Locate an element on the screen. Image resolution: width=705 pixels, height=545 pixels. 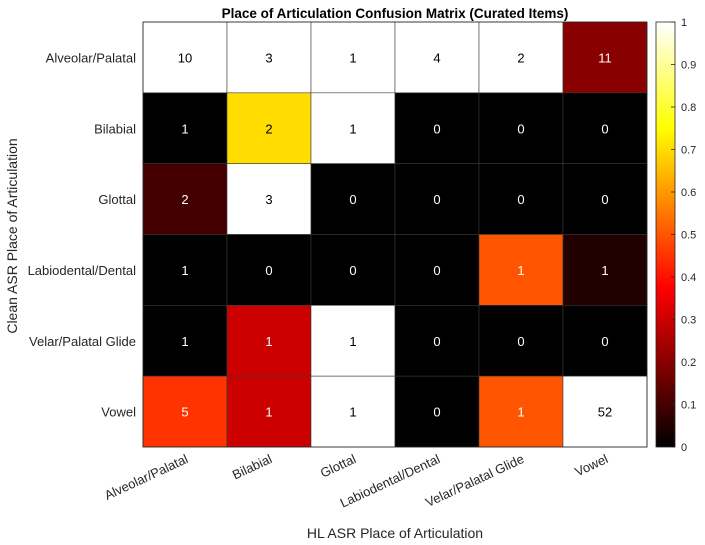
x-tick-label: Vowel is located at coordinates (591, 465).